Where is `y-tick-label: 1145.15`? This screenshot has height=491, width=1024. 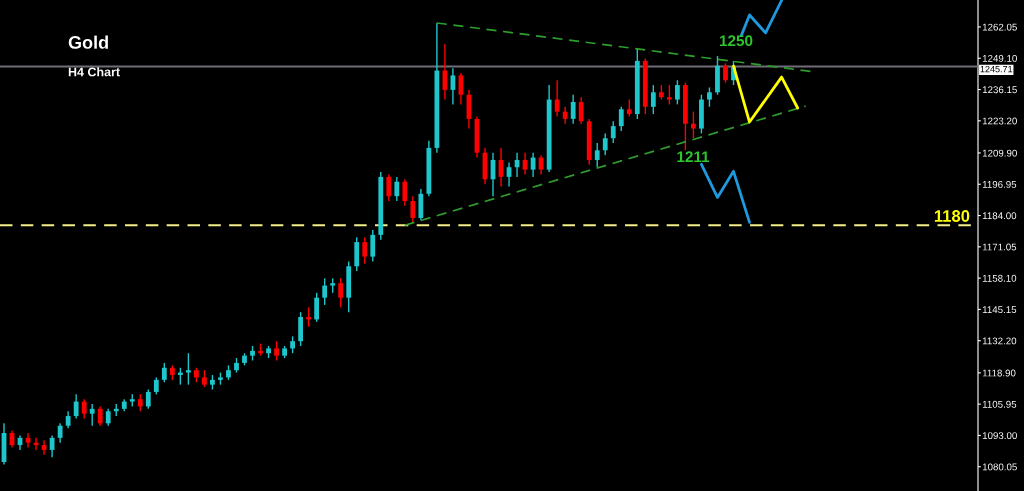
y-tick-label: 1145.15 is located at coordinates (999, 310).